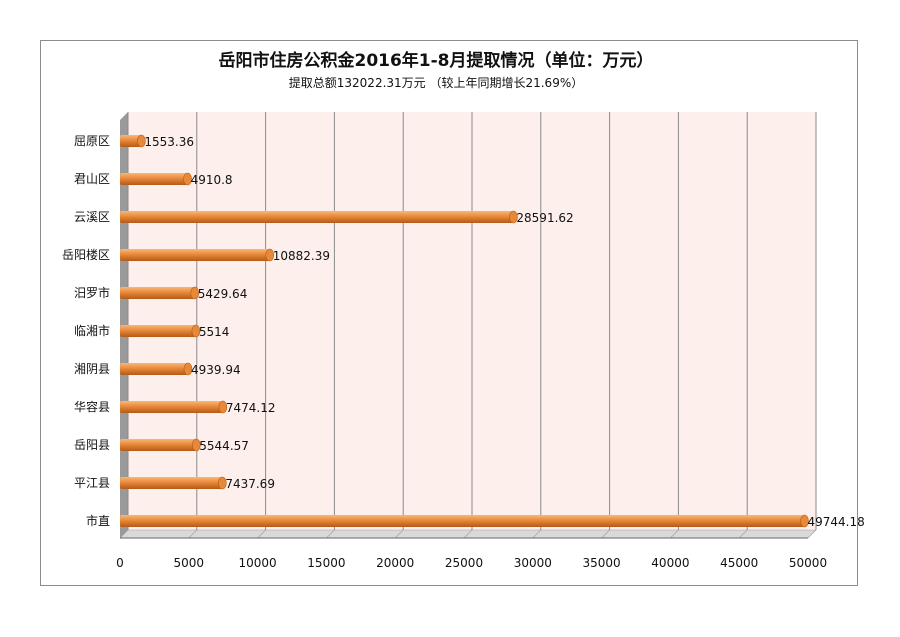  Describe the element at coordinates (739, 563) in the screenshot. I see `x-tick-label: 45000` at that location.